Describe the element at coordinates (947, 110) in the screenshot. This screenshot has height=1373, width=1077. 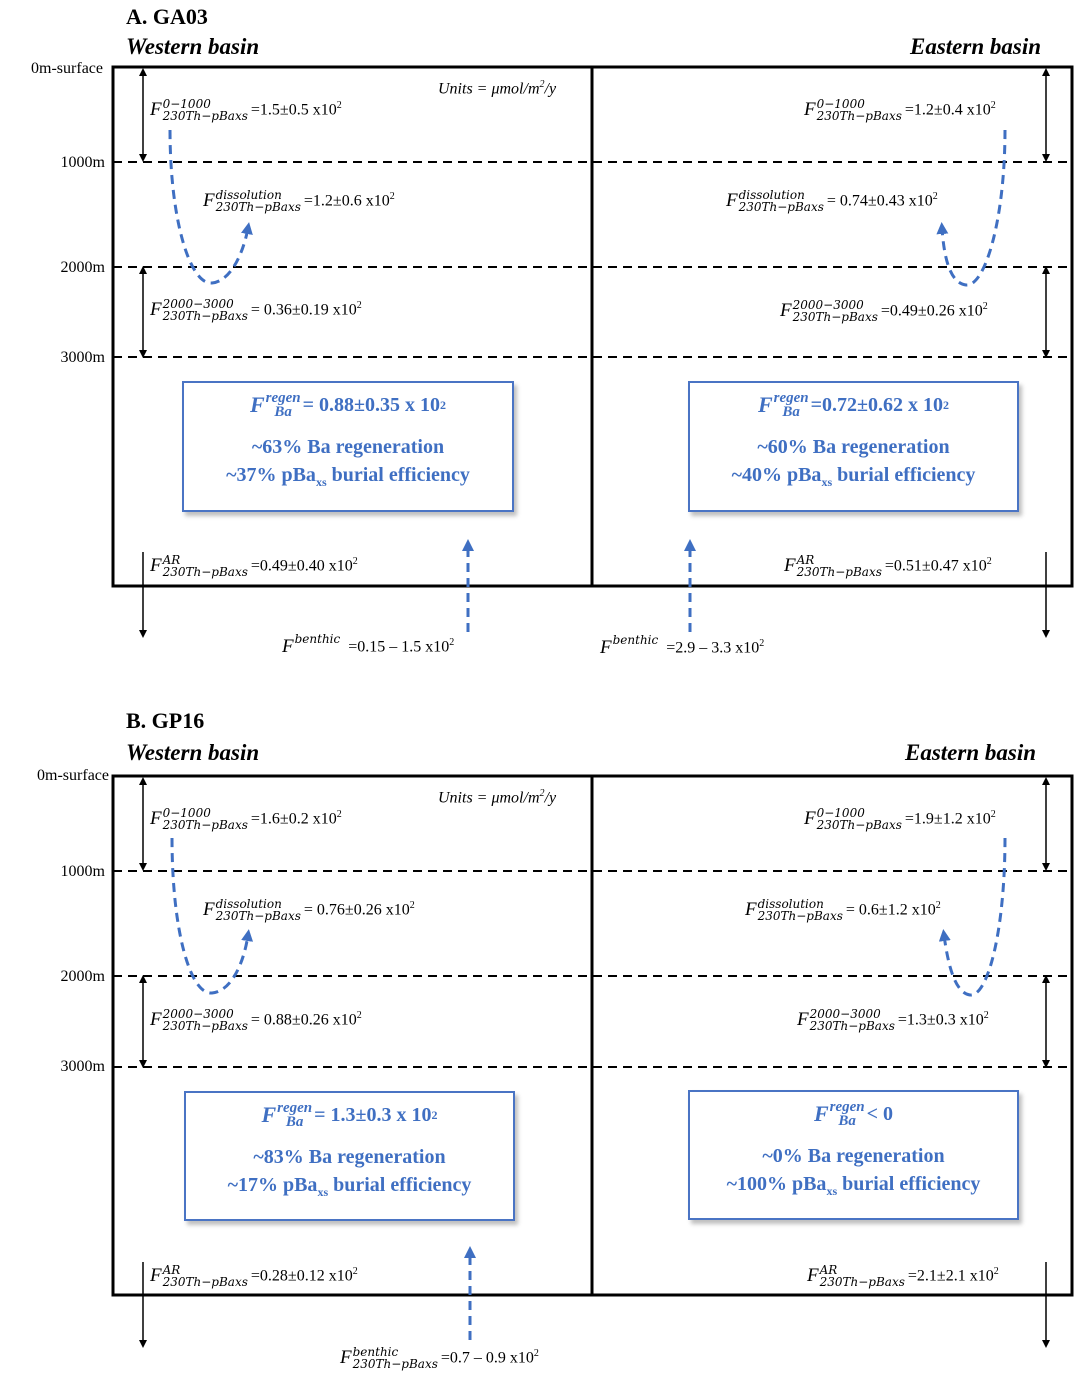
I see `flux-value: =1.2±0.4 x10` at that location.